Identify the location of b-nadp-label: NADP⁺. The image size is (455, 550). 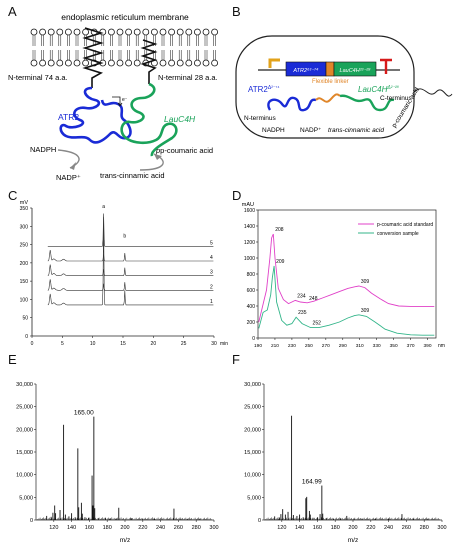
(311, 130).